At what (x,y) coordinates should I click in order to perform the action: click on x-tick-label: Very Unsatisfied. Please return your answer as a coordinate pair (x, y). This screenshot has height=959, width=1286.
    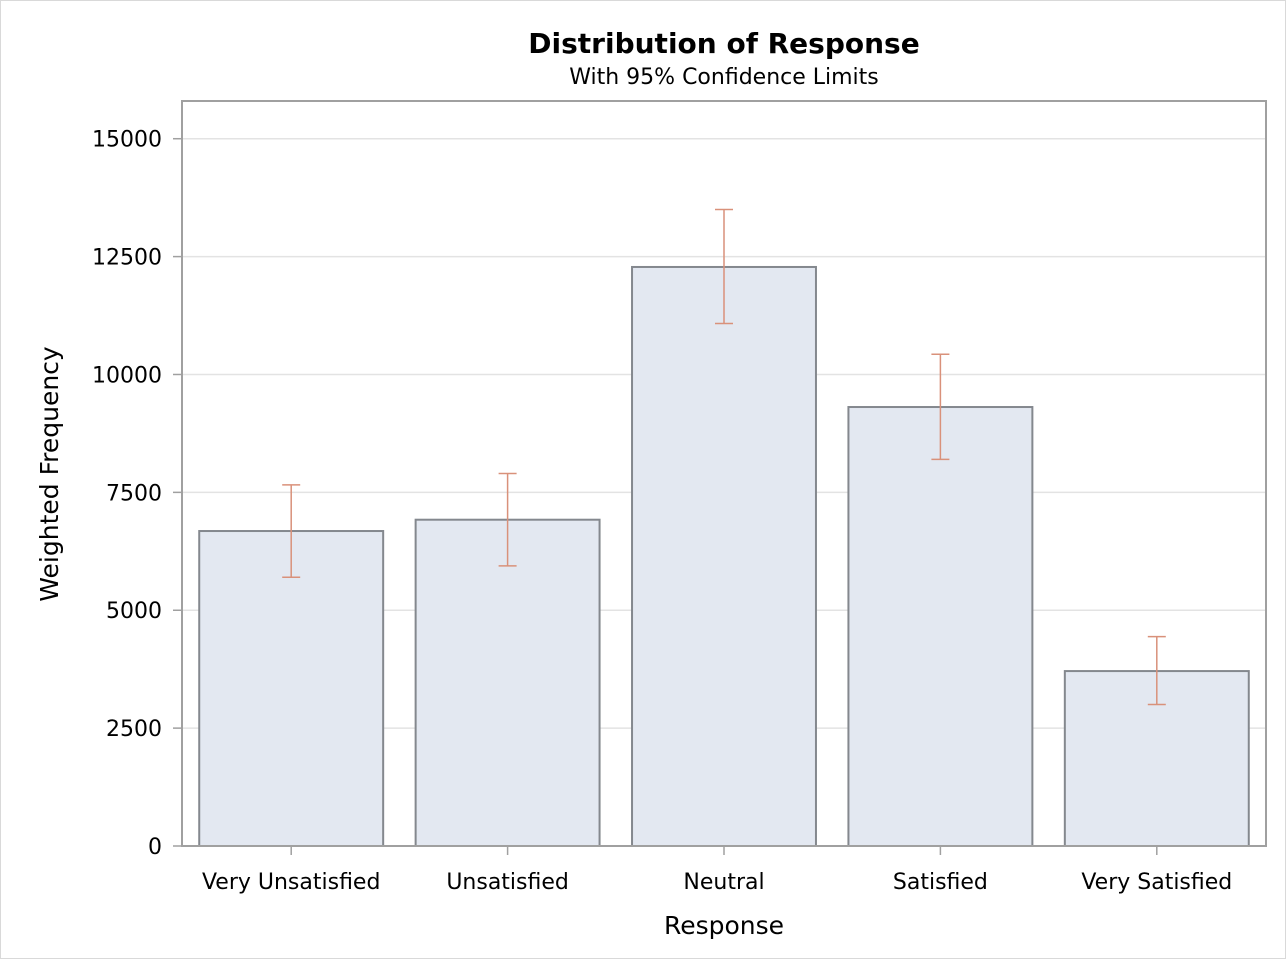
    Looking at the image, I should click on (291, 882).